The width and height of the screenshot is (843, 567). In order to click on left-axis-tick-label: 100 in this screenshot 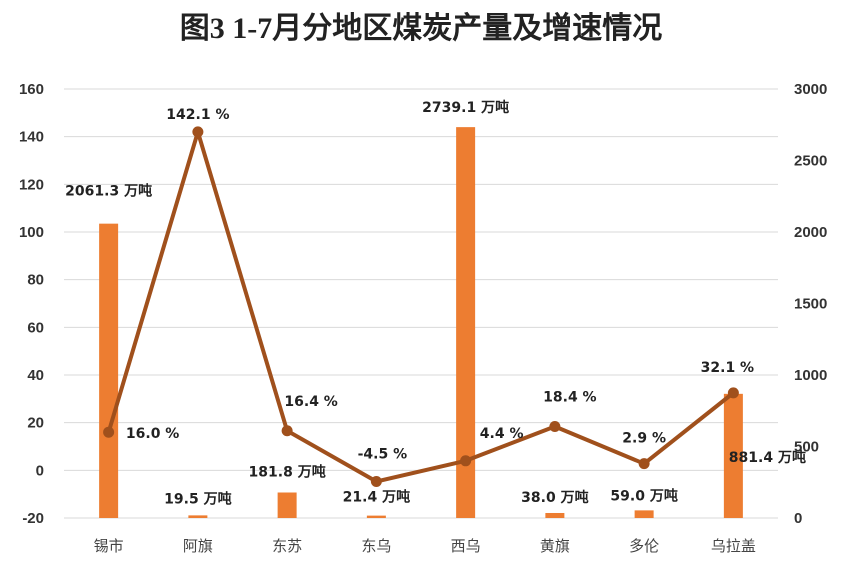, I will do `click(31, 232)`.